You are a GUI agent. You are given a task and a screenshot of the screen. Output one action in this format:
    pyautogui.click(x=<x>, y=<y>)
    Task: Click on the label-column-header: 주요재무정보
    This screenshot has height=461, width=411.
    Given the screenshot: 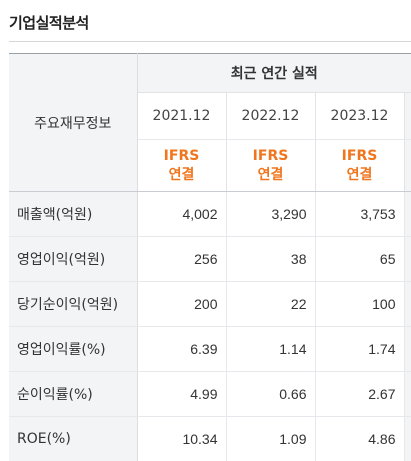 What is the action you would take?
    pyautogui.click(x=73, y=123)
    